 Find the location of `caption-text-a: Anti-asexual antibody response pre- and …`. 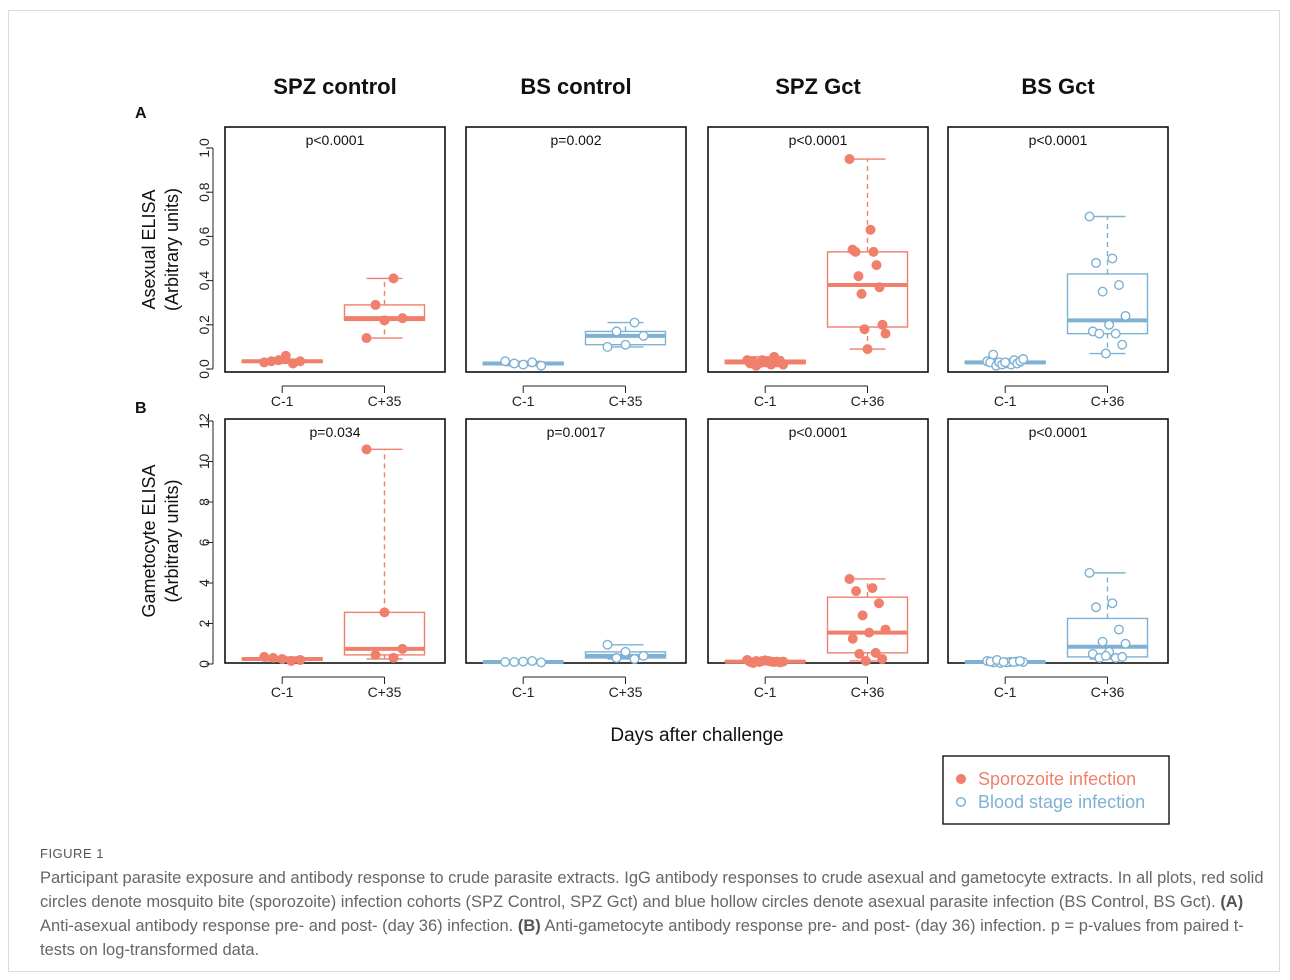

caption-text-a: Anti-asexual antibody response pre- and … is located at coordinates (277, 926).